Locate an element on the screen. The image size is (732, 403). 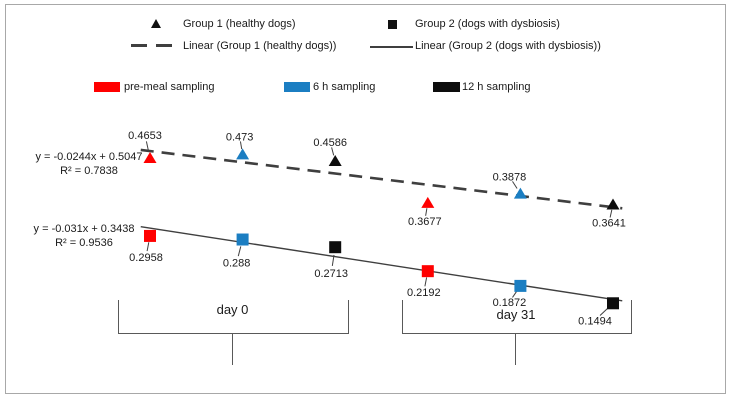
point-value-label: 0.3878 is located at coordinates (510, 178).